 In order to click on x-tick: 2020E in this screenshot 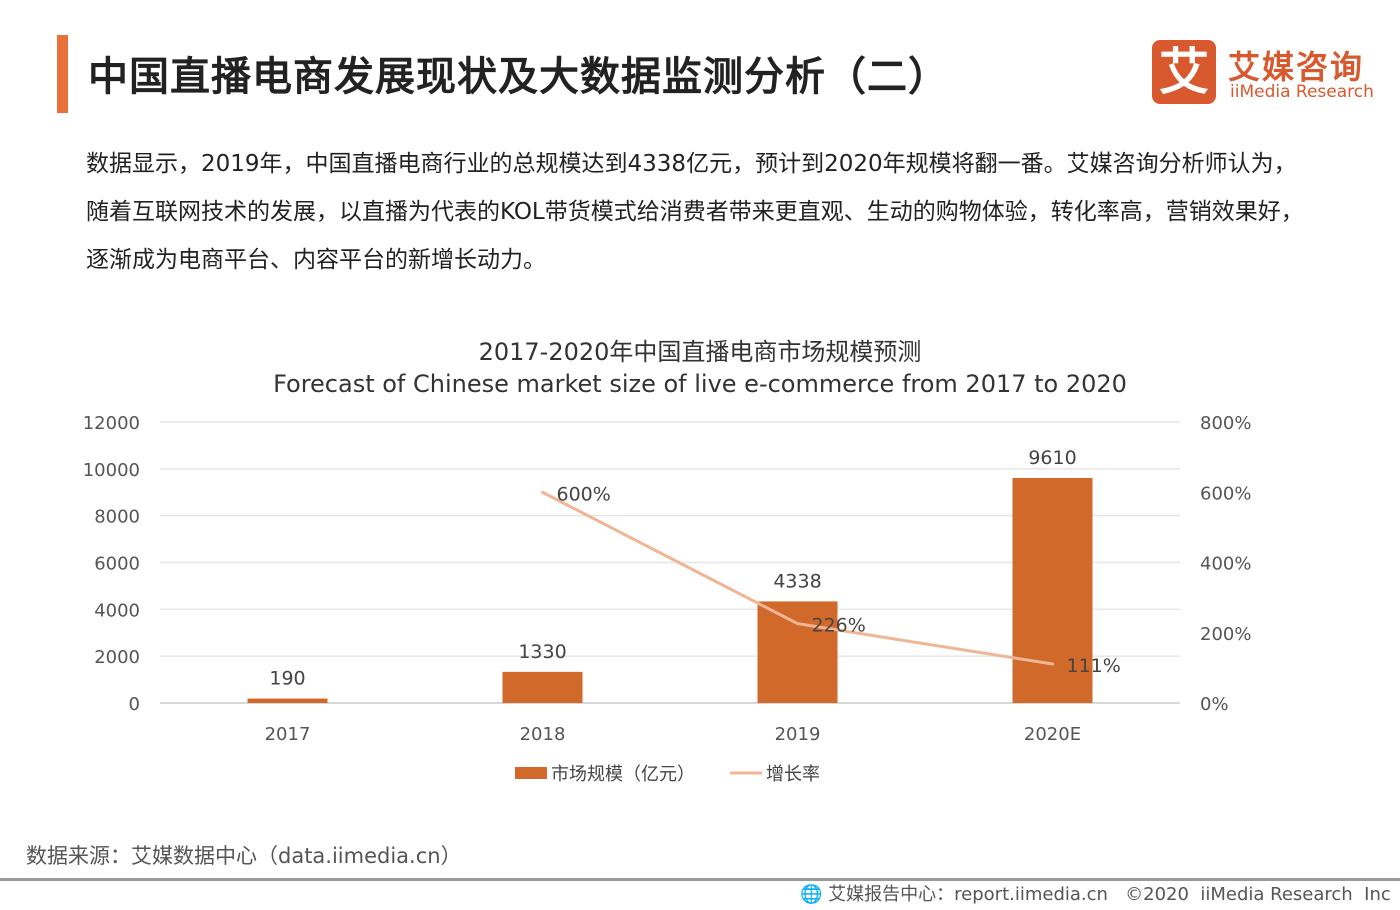, I will do `click(1052, 734)`.